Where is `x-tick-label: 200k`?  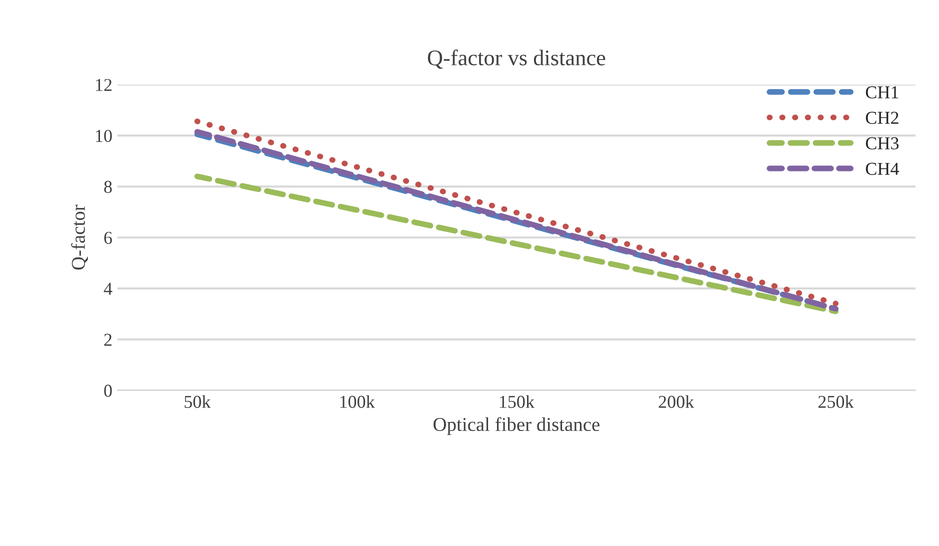
x-tick-label: 200k is located at coordinates (676, 401).